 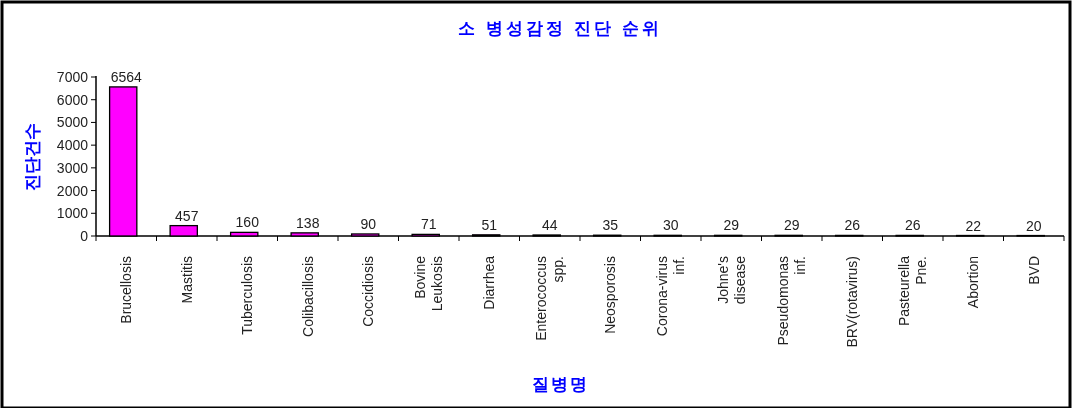 What do you see at coordinates (670, 225) in the screenshot?
I see `data-label: 30` at bounding box center [670, 225].